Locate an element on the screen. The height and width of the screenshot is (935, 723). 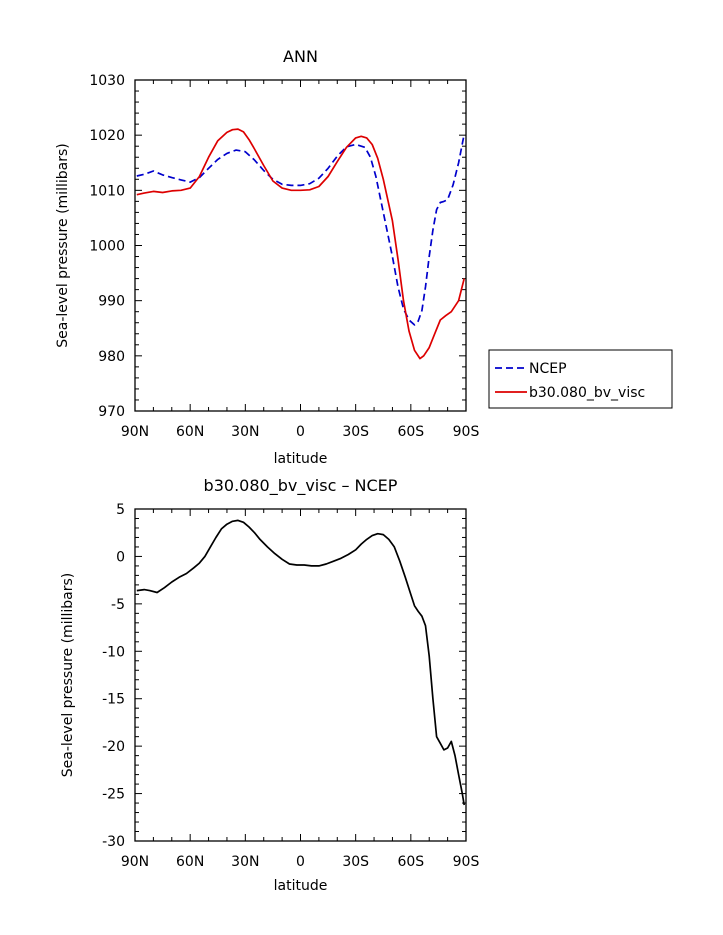
legend-label-0: NCEP is located at coordinates (548, 369).